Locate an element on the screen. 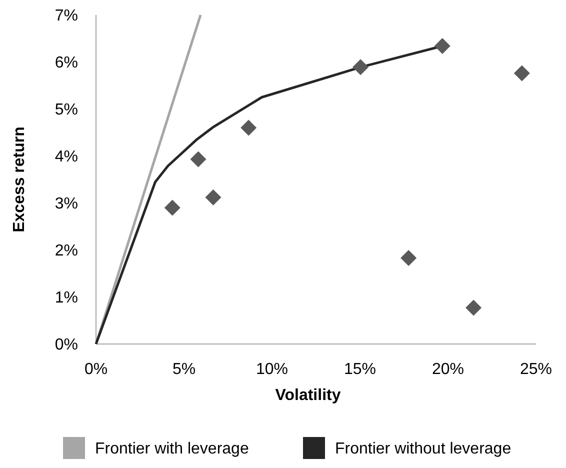 This screenshot has height=468, width=566. y-tick-label: 5% is located at coordinates (66, 110).